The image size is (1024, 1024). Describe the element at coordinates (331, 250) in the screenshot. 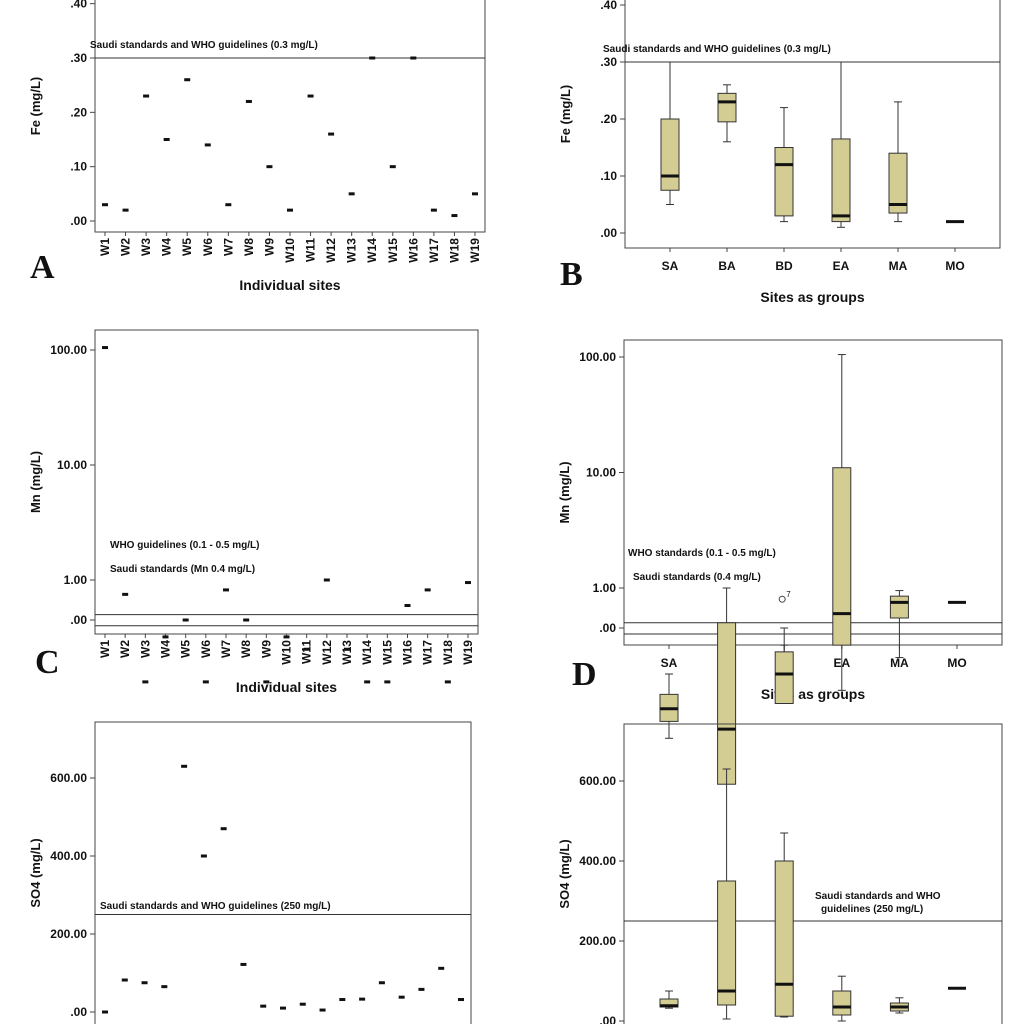

I see `x-tick-label: W12` at that location.